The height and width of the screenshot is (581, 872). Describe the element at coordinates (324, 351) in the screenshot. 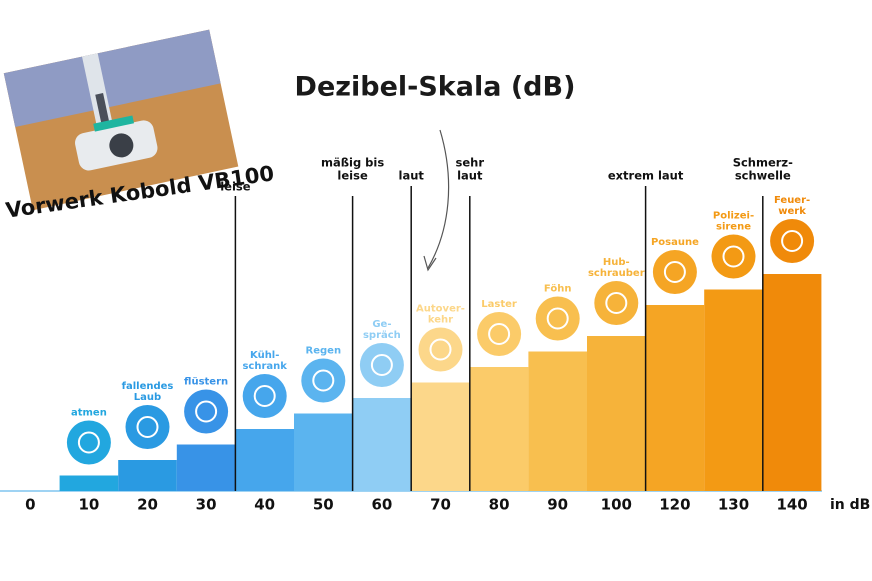

I see `icon-label: Regen` at that location.